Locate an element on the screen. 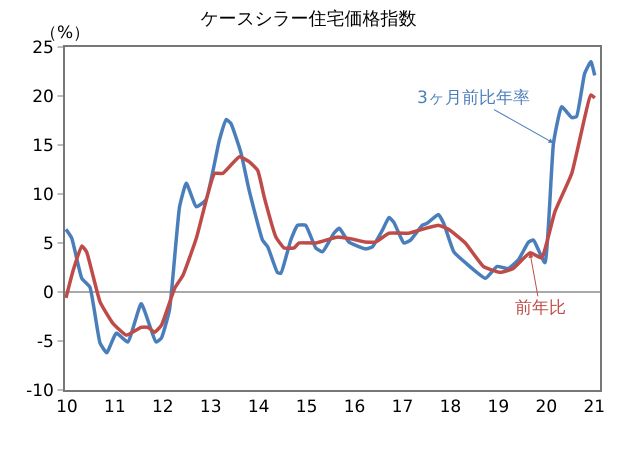 The image size is (617, 472). x-tick-label: 10 is located at coordinates (67, 407).